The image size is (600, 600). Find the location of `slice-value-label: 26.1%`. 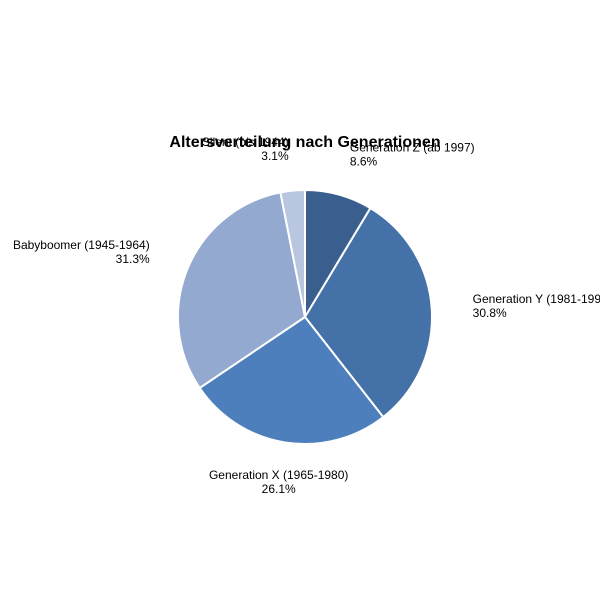

slice-value-label: 26.1% is located at coordinates (279, 489).